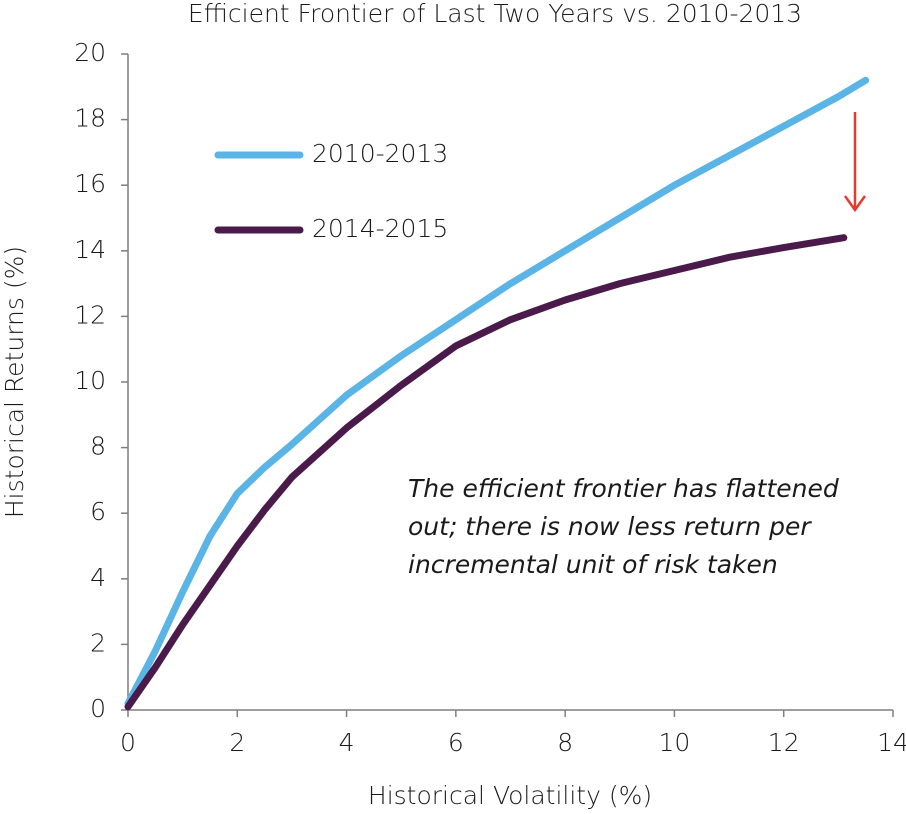  What do you see at coordinates (855, 162) in the screenshot?
I see `arrow` at bounding box center [855, 162].